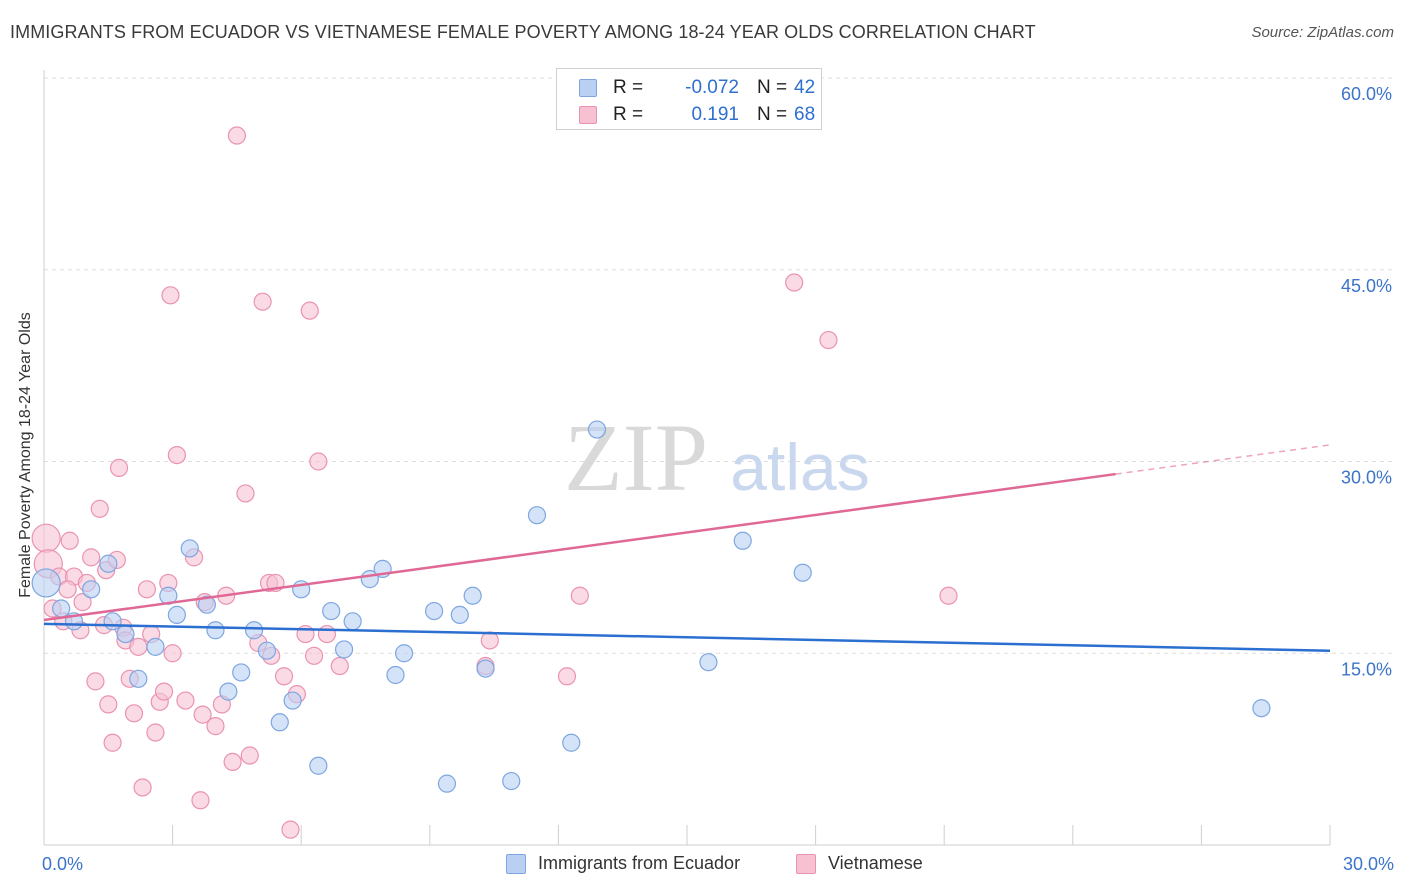 This screenshot has height=892, width=1406. Describe the element at coordinates (1366, 478) in the screenshot. I see `y-tick-label: 30.0%` at that location.